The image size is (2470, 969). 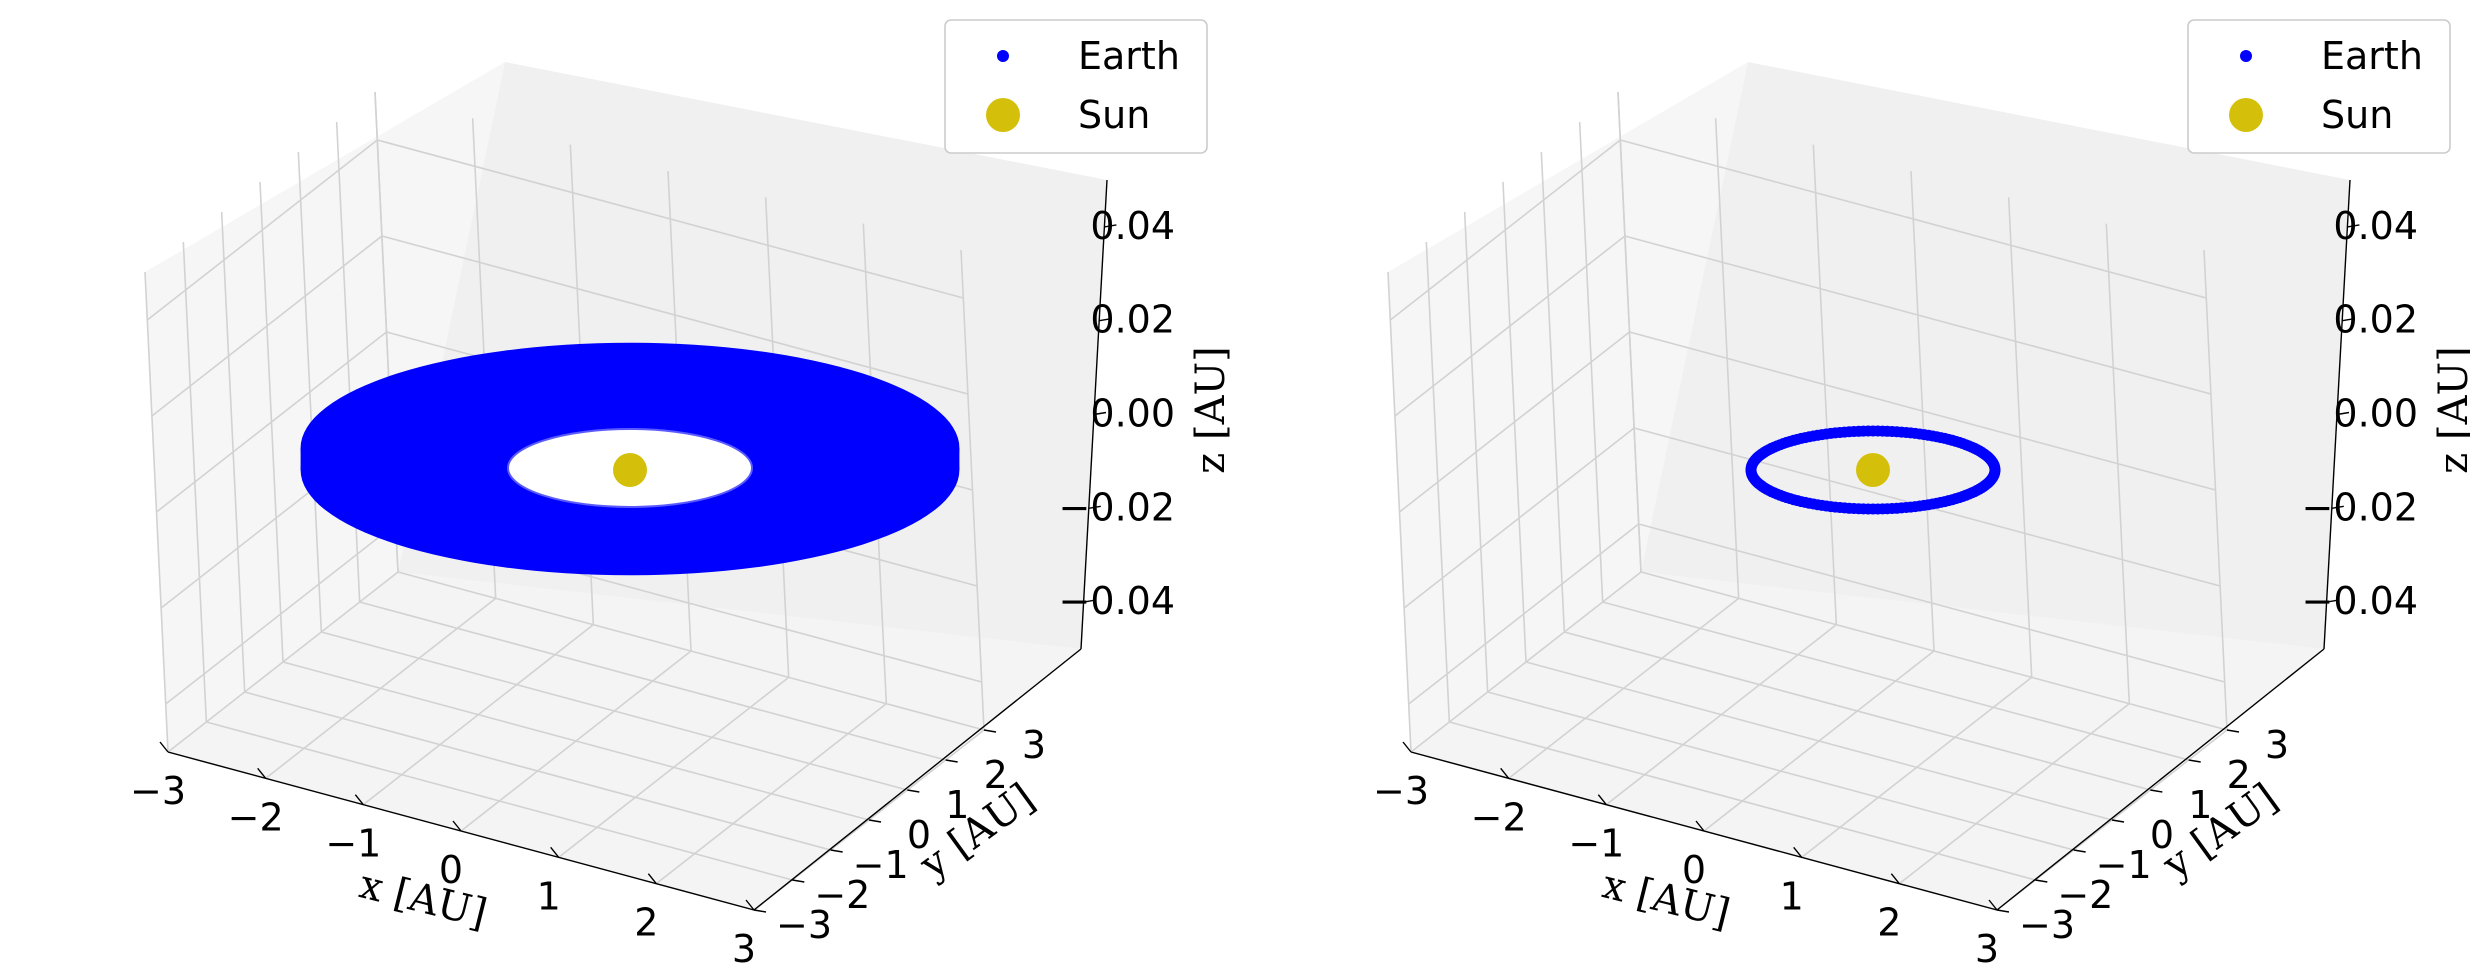 I want to click on z-tick-label: 0.04, so click(x=1132, y=226).